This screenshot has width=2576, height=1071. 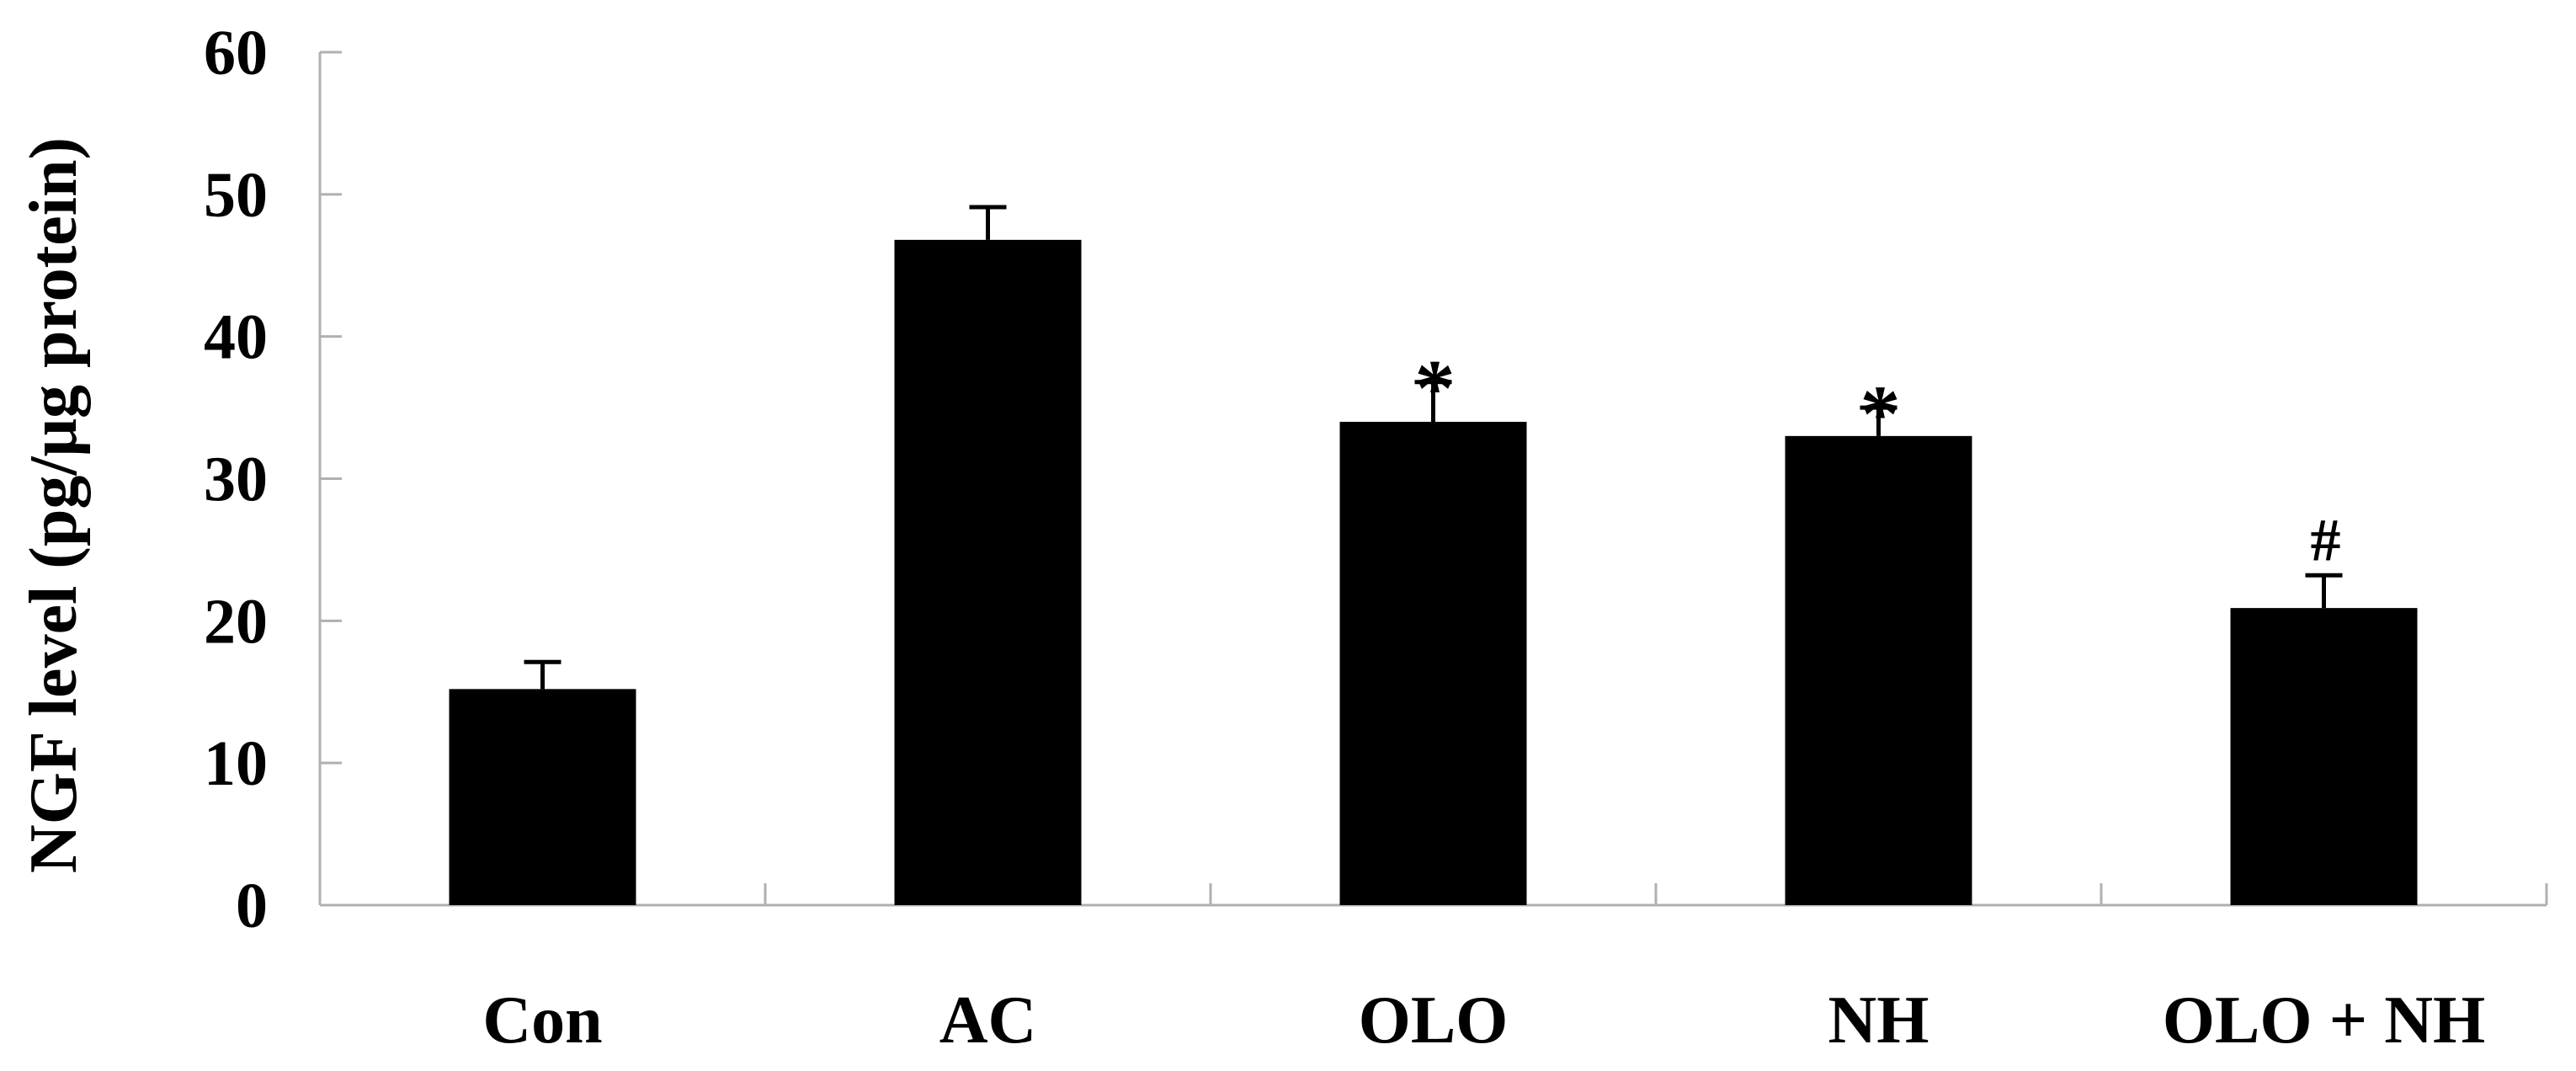 I want to click on significance-hash: #, so click(x=2326, y=539).